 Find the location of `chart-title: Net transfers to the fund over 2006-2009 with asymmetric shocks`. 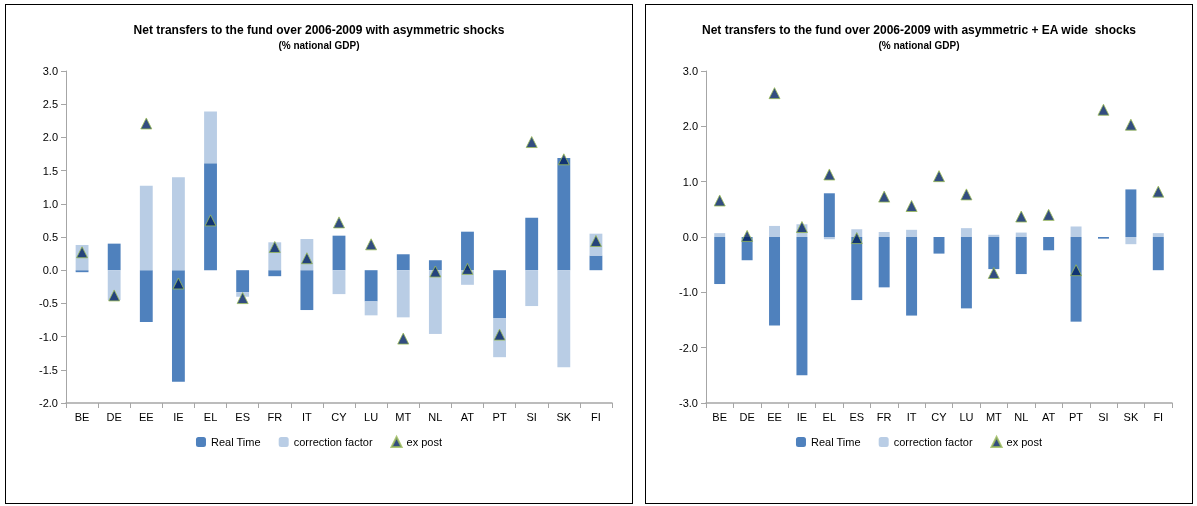

chart-title: Net transfers to the fund over 2006-2009 with asymmetric shocks is located at coordinates (319, 30).